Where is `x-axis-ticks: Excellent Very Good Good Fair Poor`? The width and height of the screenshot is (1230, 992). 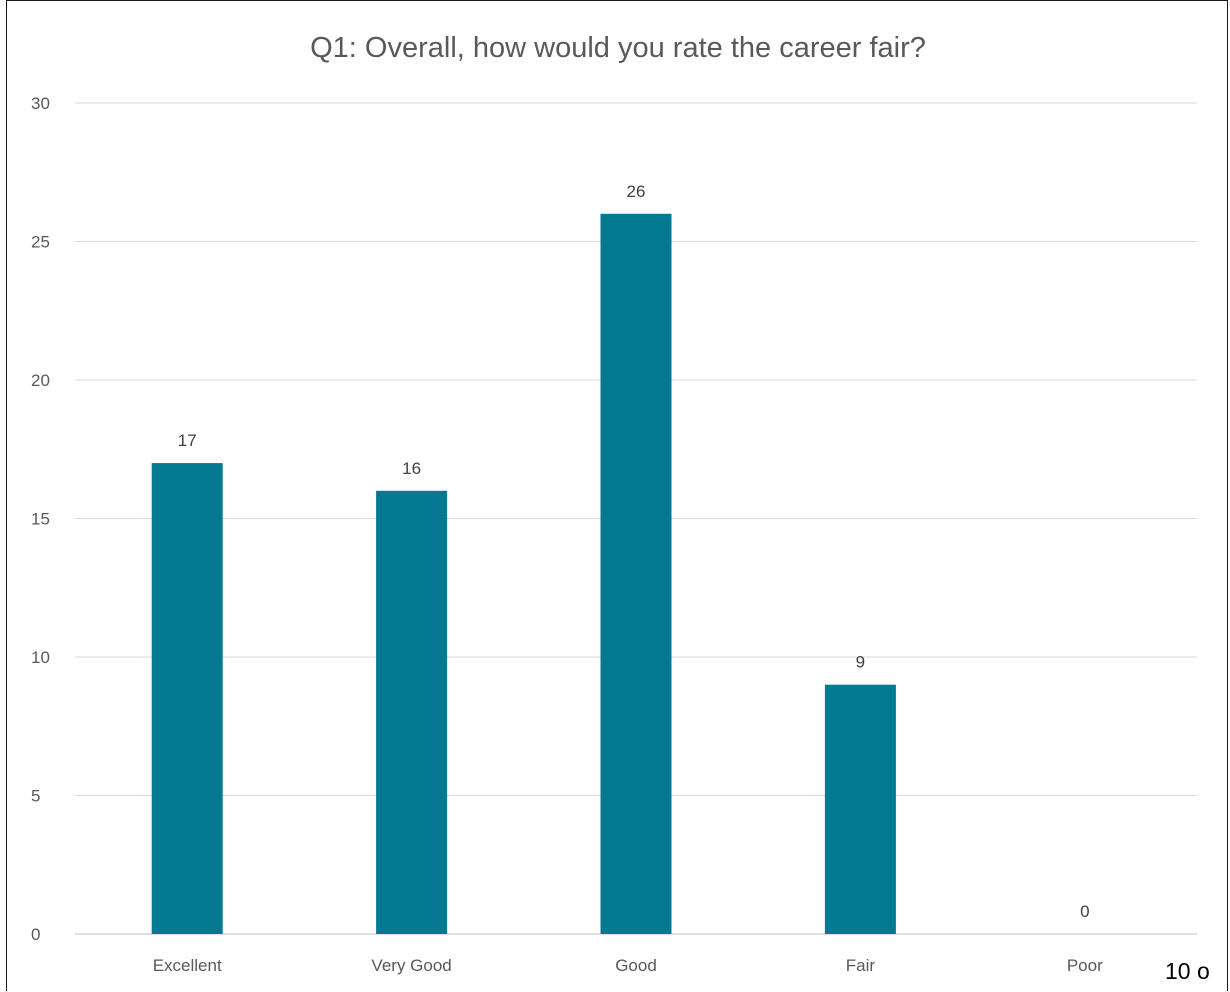 x-axis-ticks: Excellent Very Good Good Fair Poor is located at coordinates (628, 965).